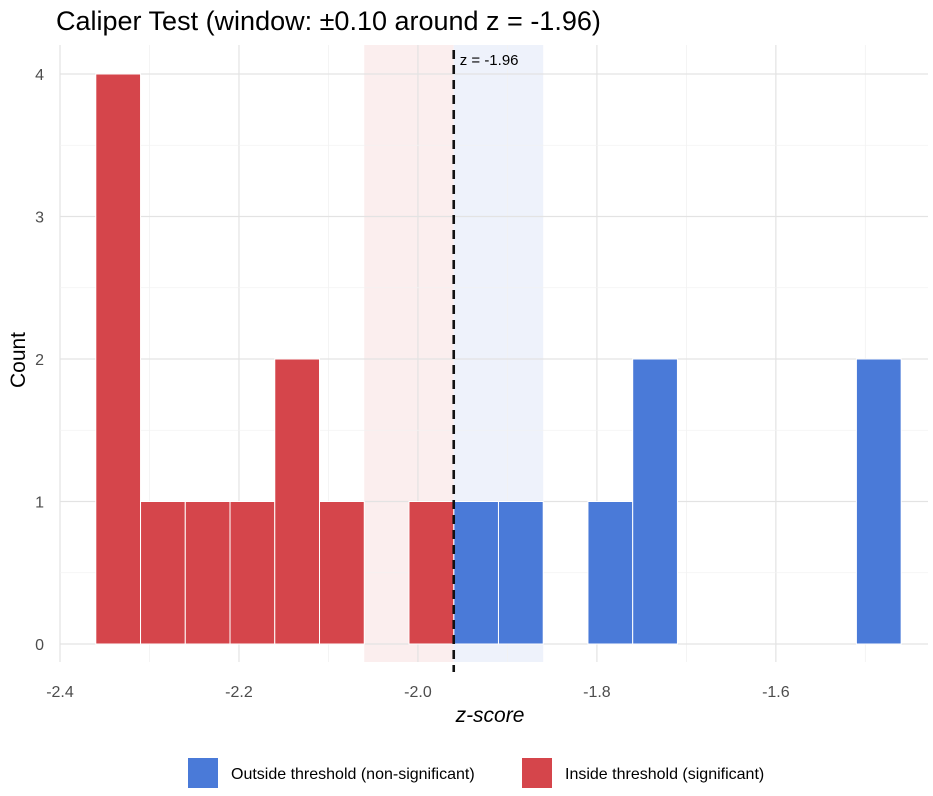  I want to click on legend-key-outside, so click(203, 773).